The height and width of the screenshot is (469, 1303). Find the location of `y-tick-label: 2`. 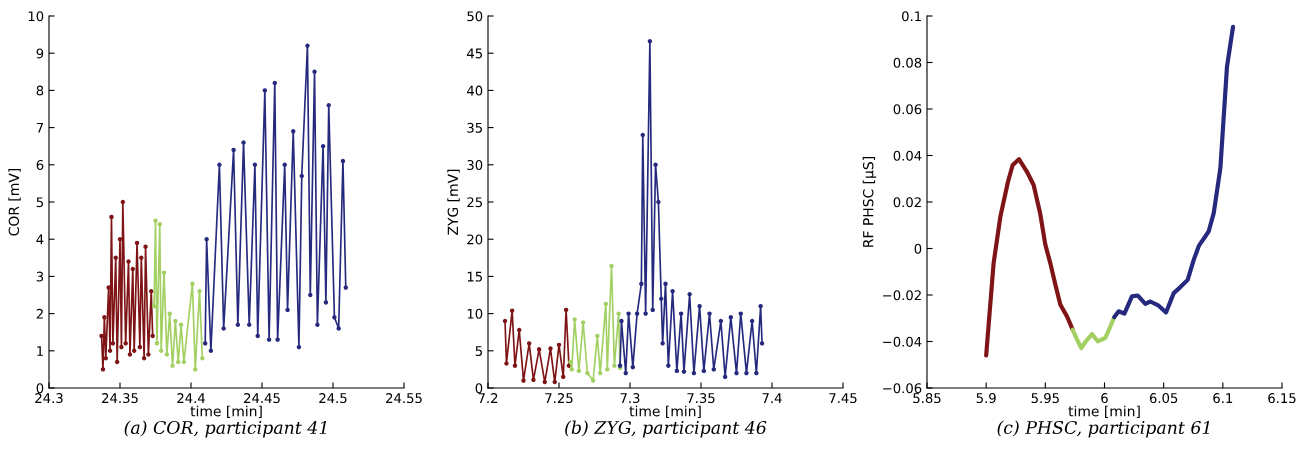

y-tick-label: 2 is located at coordinates (39, 313).